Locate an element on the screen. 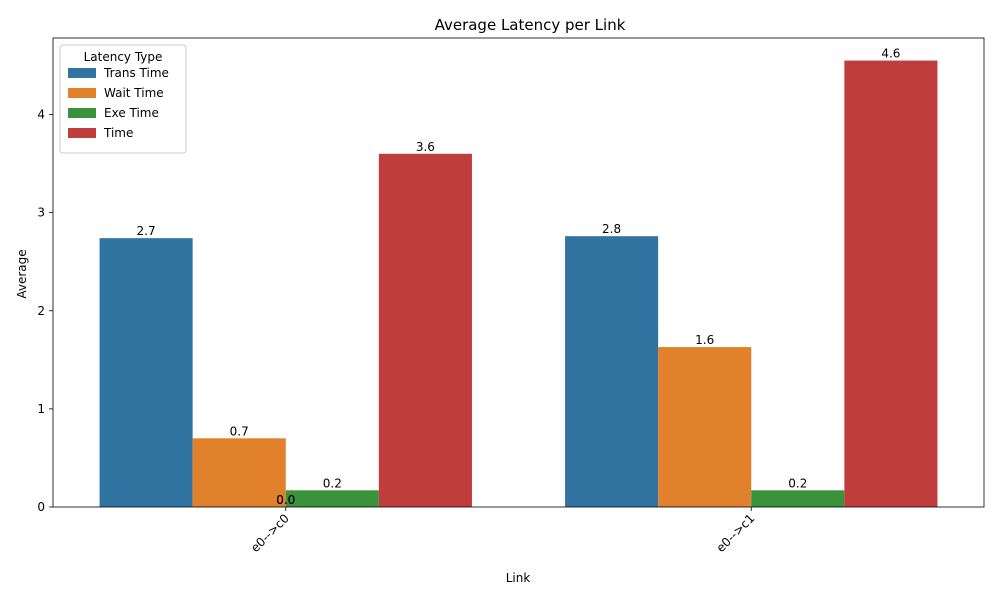 The height and width of the screenshot is (600, 1000). y-tick-label: 4 is located at coordinates (41, 115).